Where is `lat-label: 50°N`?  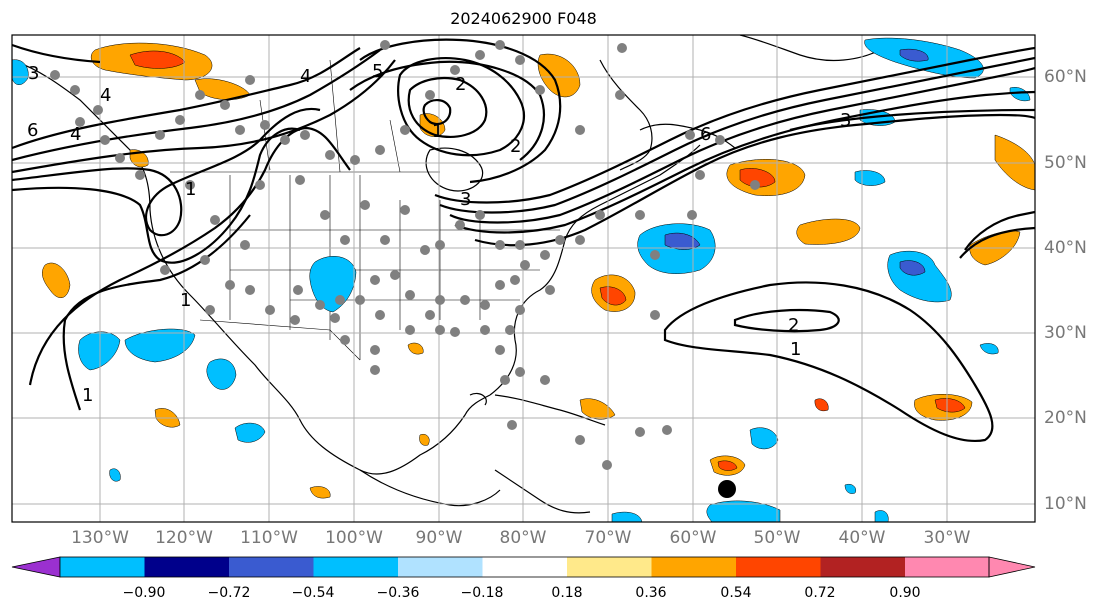 lat-label: 50°N is located at coordinates (1065, 163).